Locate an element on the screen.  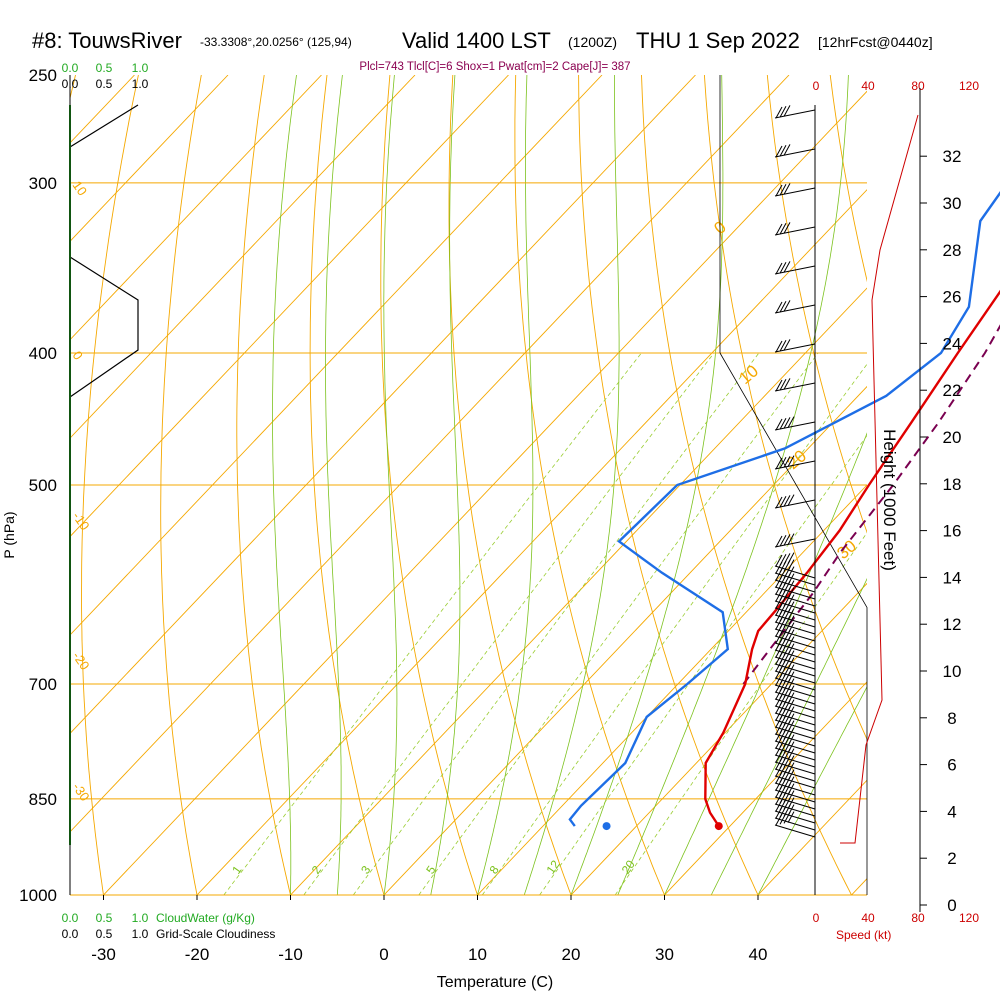
moist-adiabat-line is located at coordinates (334, 485).